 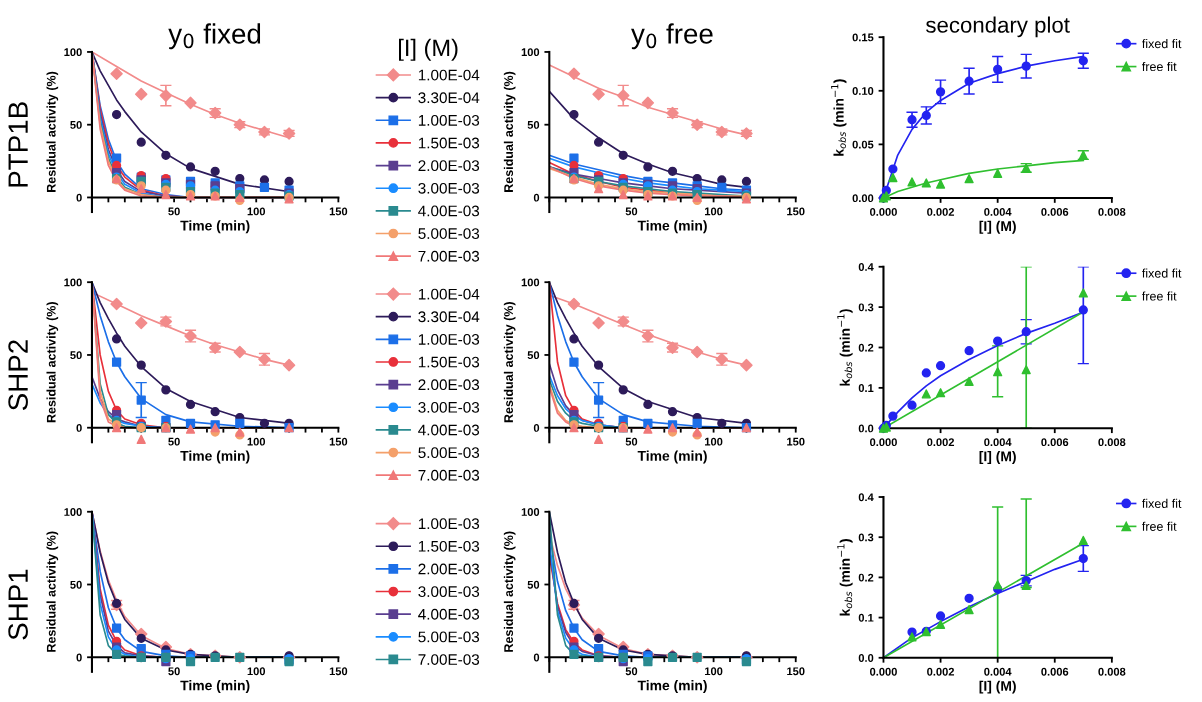 What do you see at coordinates (866, 658) in the screenshot?
I see `y-tick-label: 0.0` at bounding box center [866, 658].